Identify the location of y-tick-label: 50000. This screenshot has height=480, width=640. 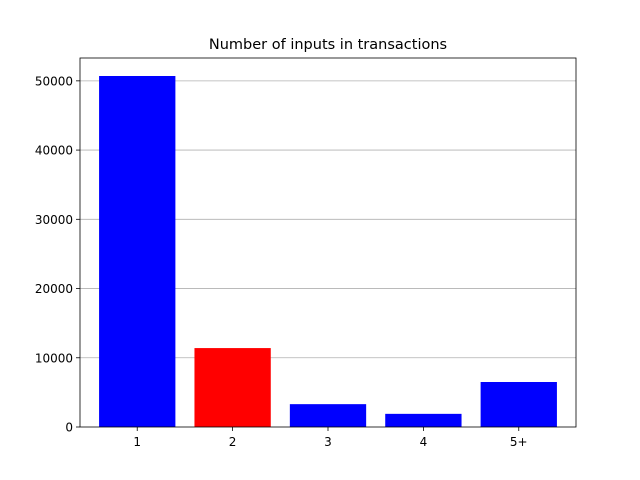
(54, 81).